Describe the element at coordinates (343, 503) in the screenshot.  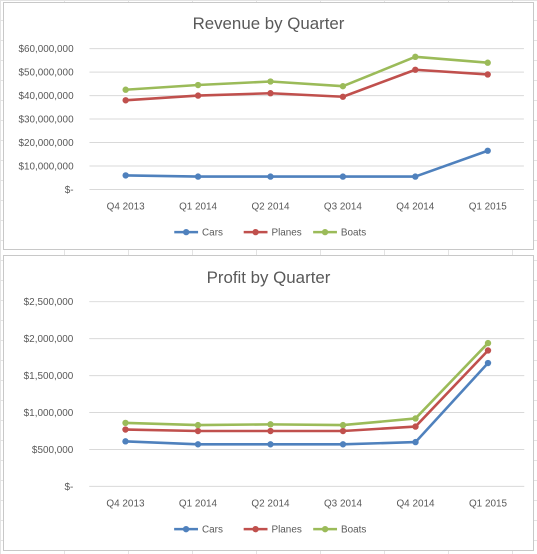
I see `profit-x-tick-label: Q3 2014` at that location.